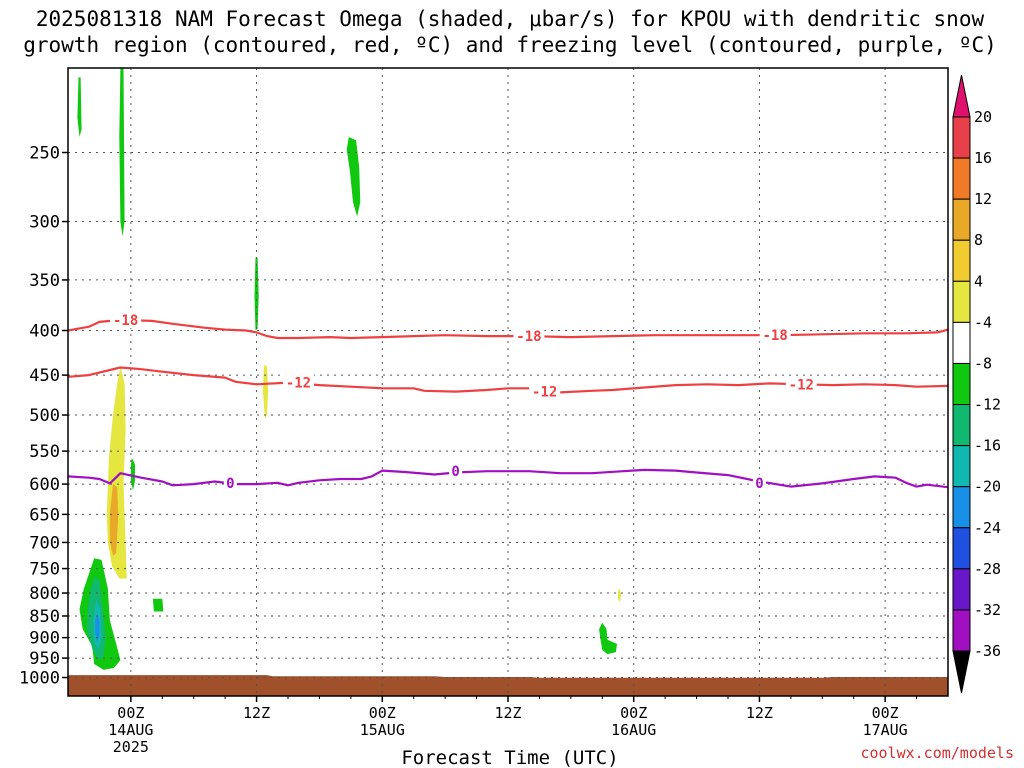 This screenshot has height=768, width=1024. Describe the element at coordinates (987, 569) in the screenshot. I see `colorbar-label: -28` at that location.